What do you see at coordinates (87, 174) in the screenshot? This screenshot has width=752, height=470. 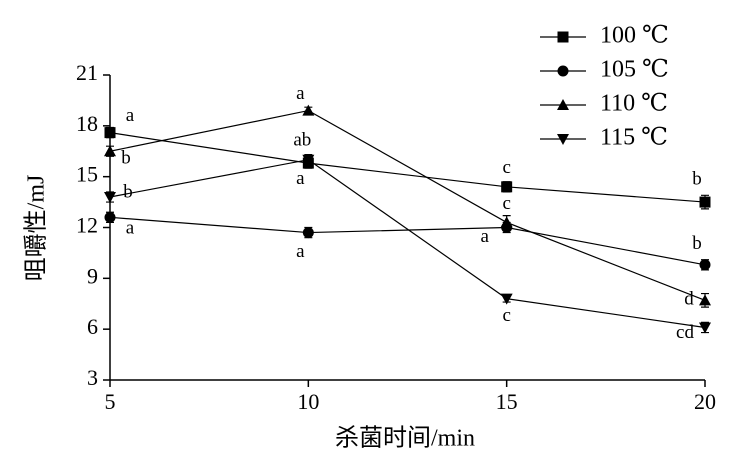 I see `y-tick-label: 15` at bounding box center [87, 174].